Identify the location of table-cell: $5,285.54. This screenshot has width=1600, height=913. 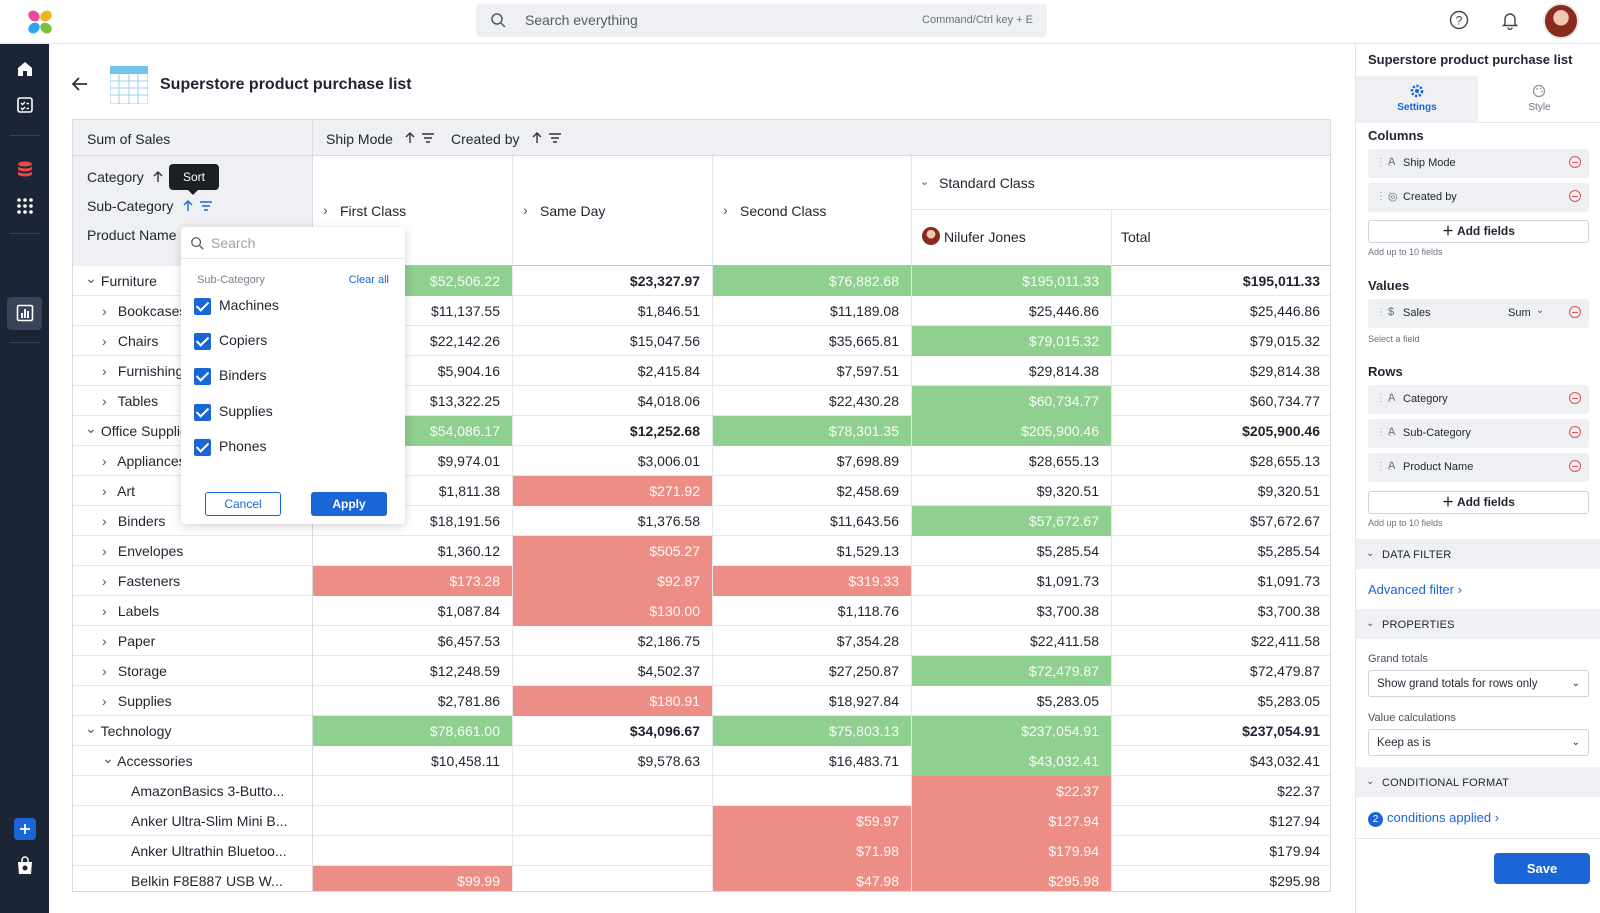
(1288, 551).